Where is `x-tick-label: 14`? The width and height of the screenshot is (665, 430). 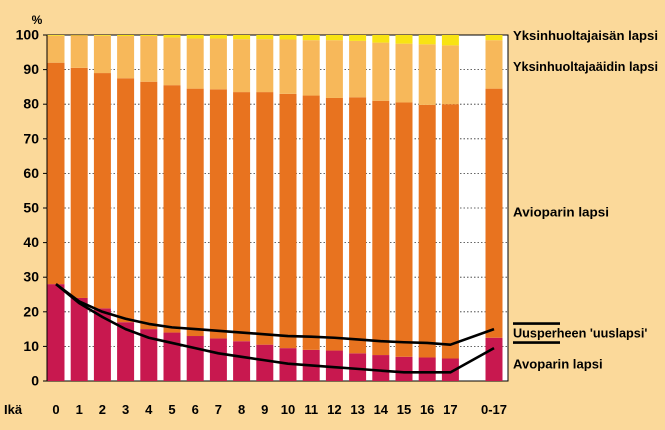
x-tick-label: 14 is located at coordinates (381, 409).